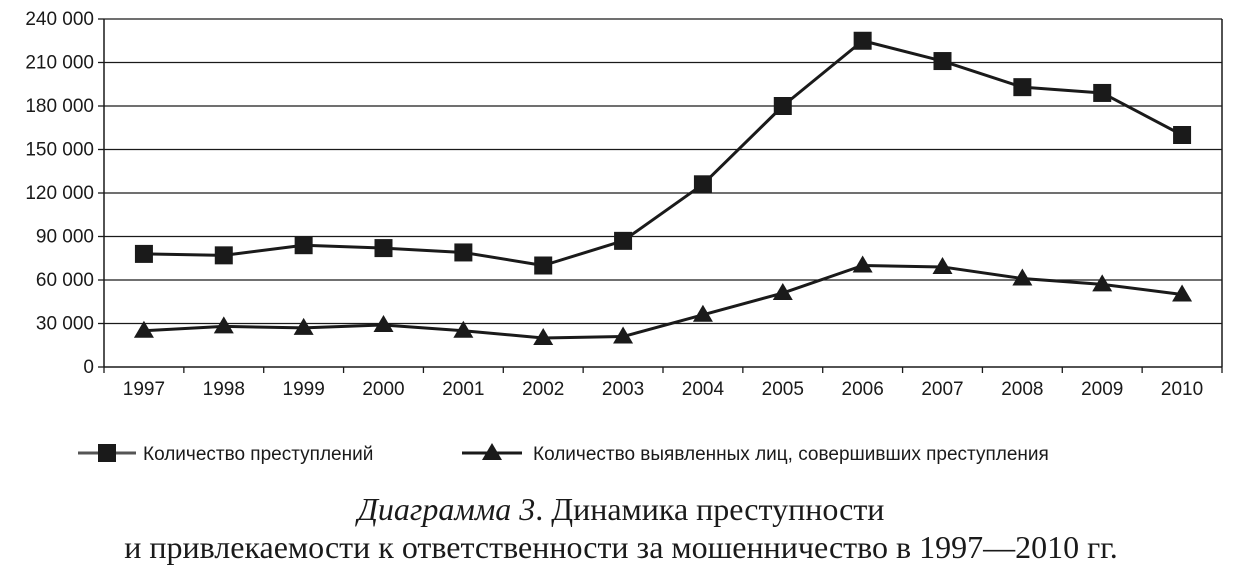  I want to click on x-tick-label: 2005, so click(783, 389).